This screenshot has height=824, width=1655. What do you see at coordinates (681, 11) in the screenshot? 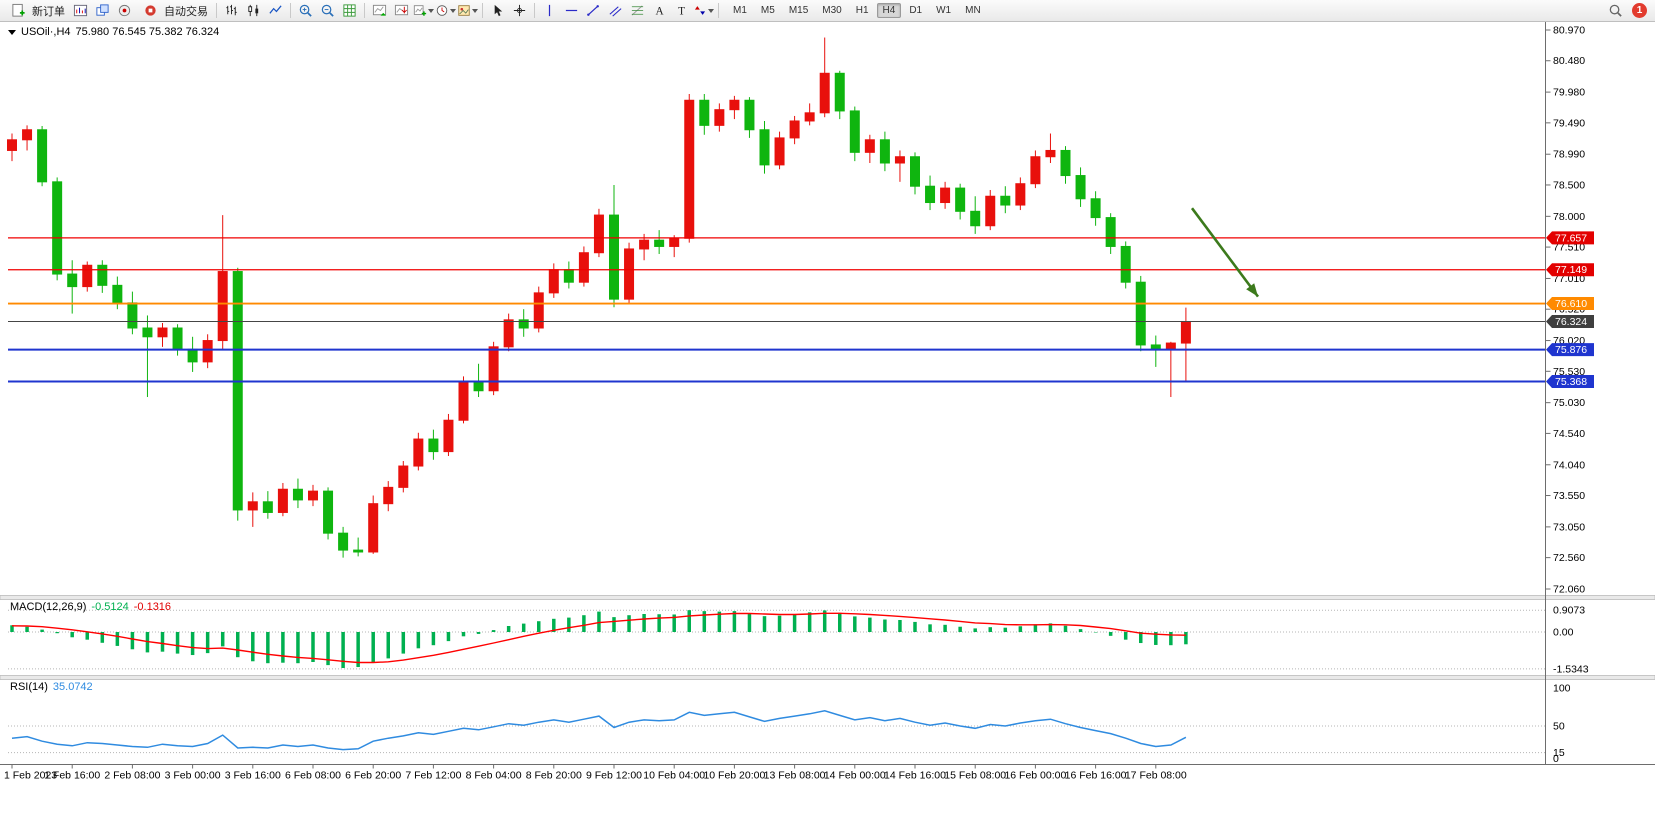
I see `text-label-tool-icon: T` at bounding box center [681, 11].